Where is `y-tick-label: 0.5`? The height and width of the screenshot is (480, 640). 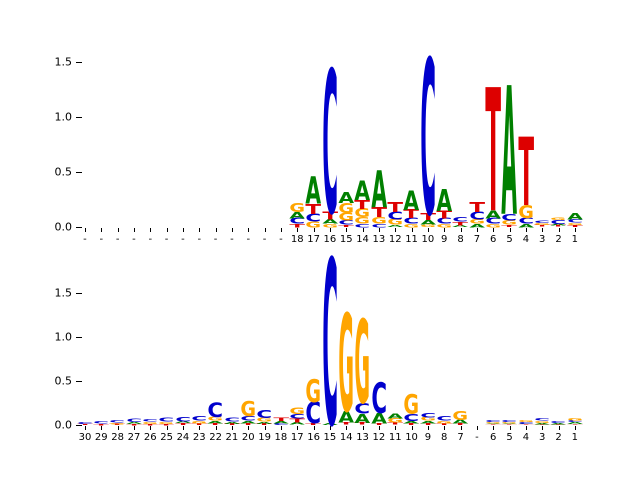 y-tick-label: 0.5 is located at coordinates (63, 381).